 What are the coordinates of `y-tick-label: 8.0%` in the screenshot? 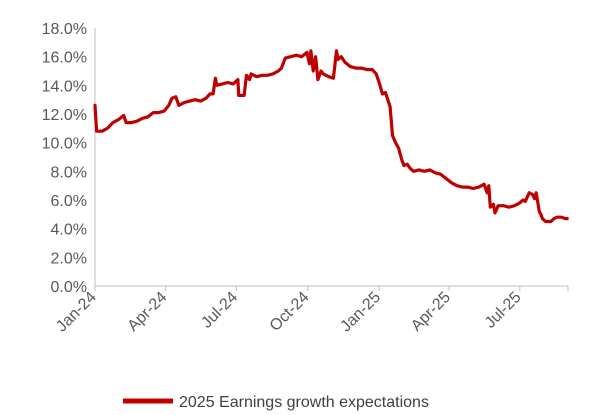 It's located at (69, 172).